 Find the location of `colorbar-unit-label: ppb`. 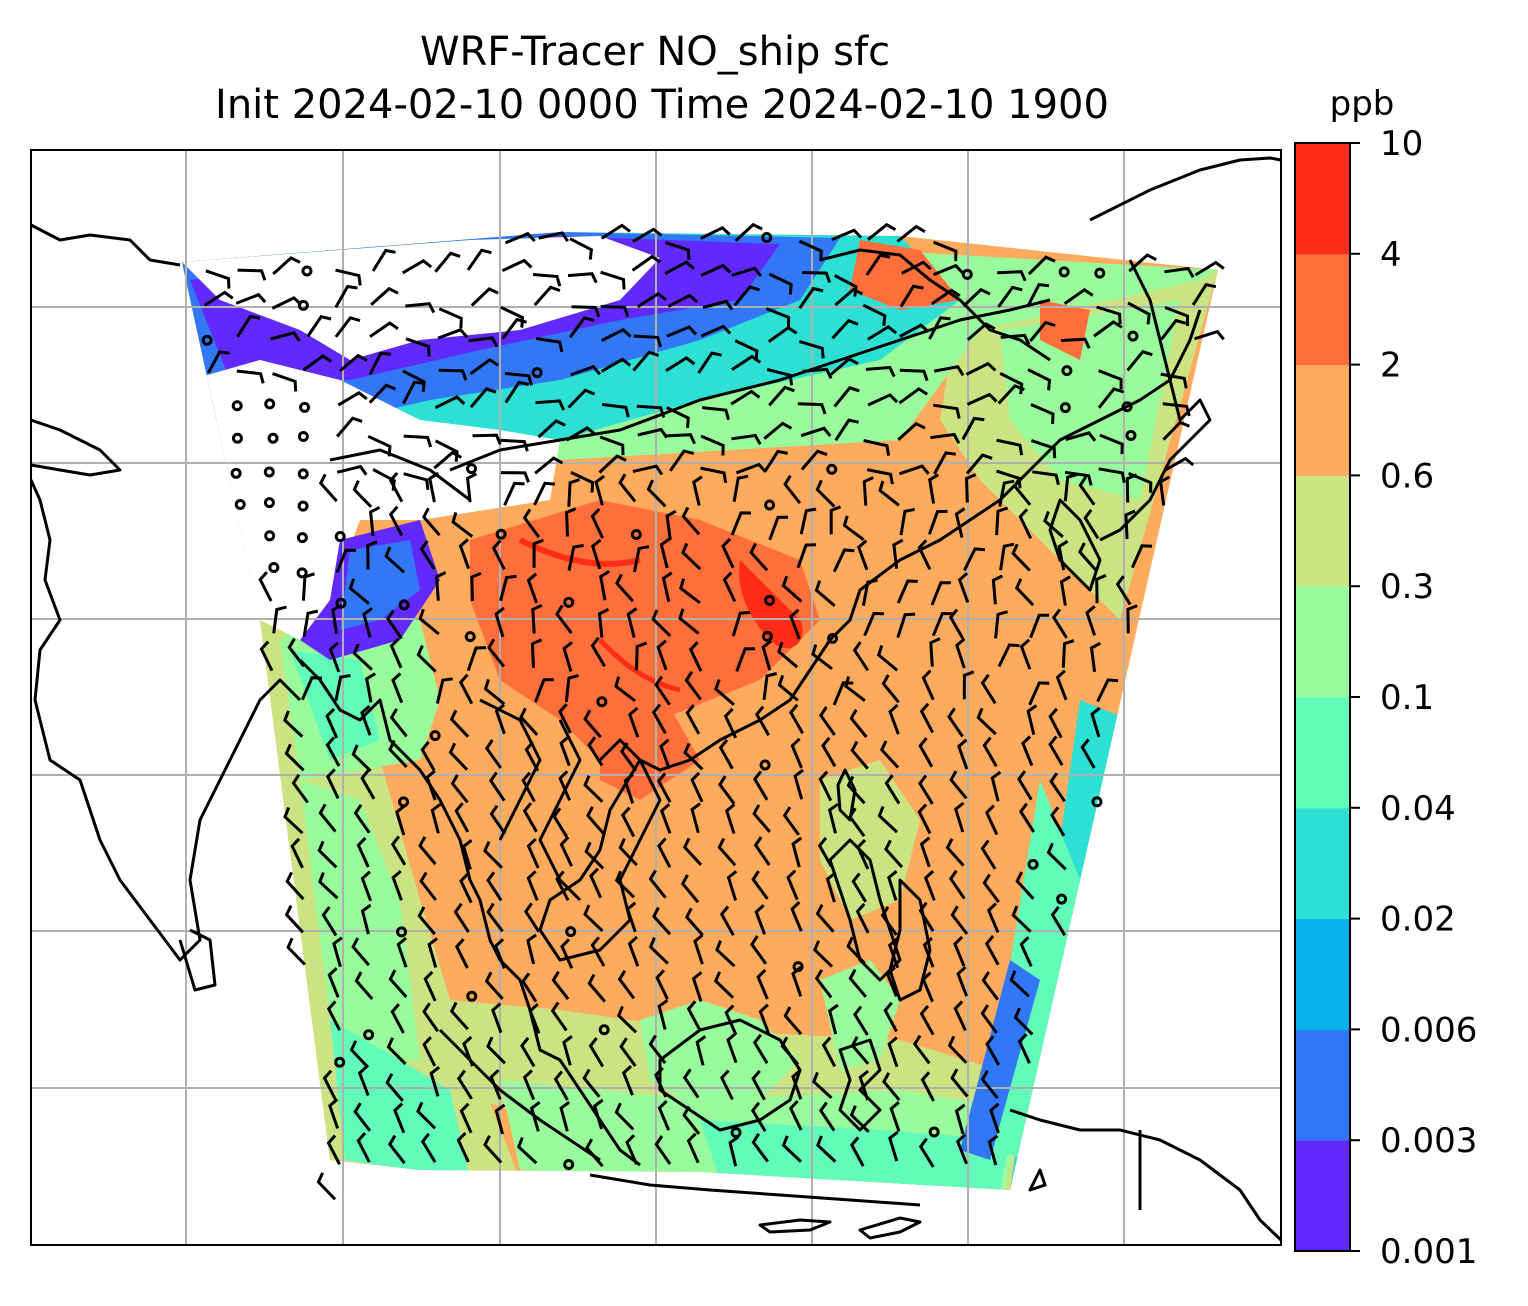

colorbar-unit-label: ppb is located at coordinates (1362, 104).